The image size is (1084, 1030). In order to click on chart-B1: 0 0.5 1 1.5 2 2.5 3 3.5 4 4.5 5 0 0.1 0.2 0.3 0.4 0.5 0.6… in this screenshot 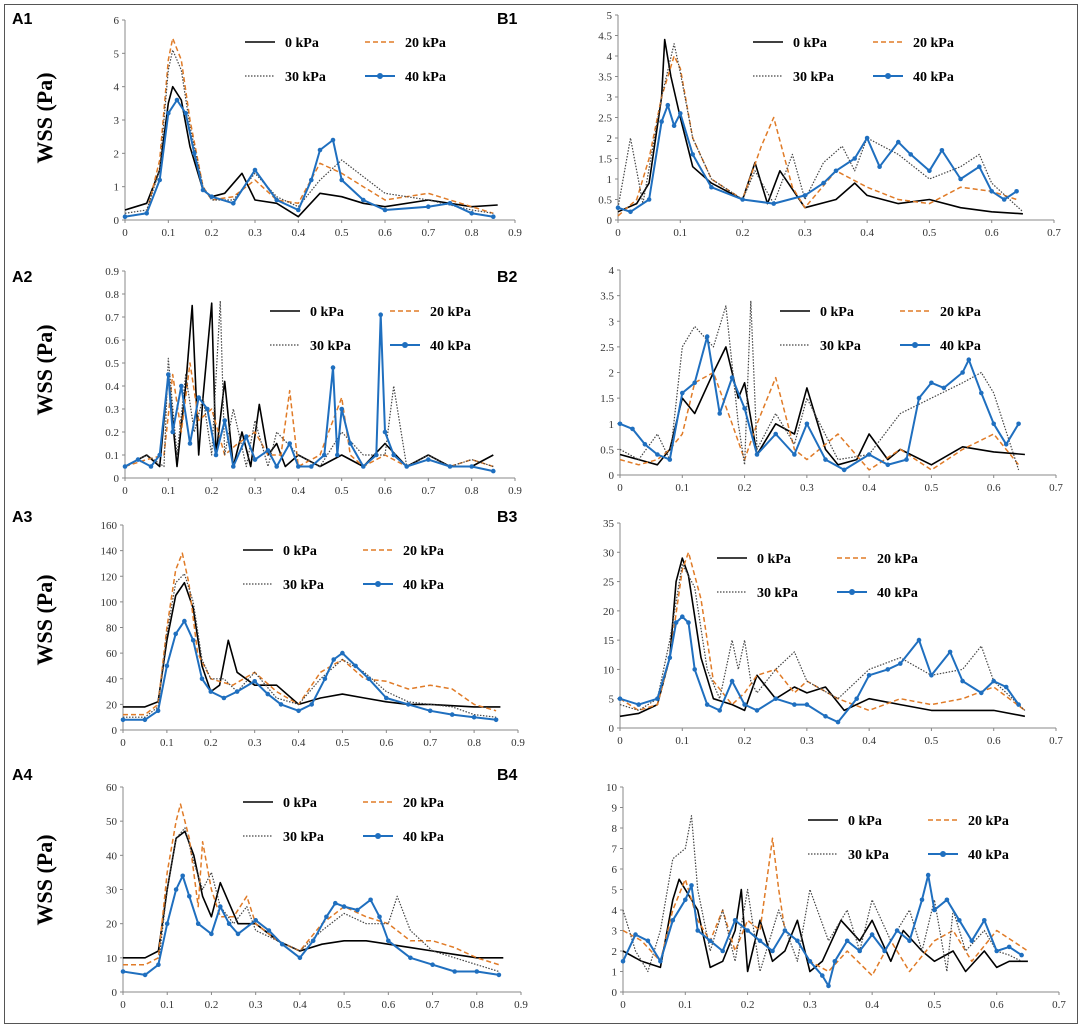, I will do `click(779, 124)`.